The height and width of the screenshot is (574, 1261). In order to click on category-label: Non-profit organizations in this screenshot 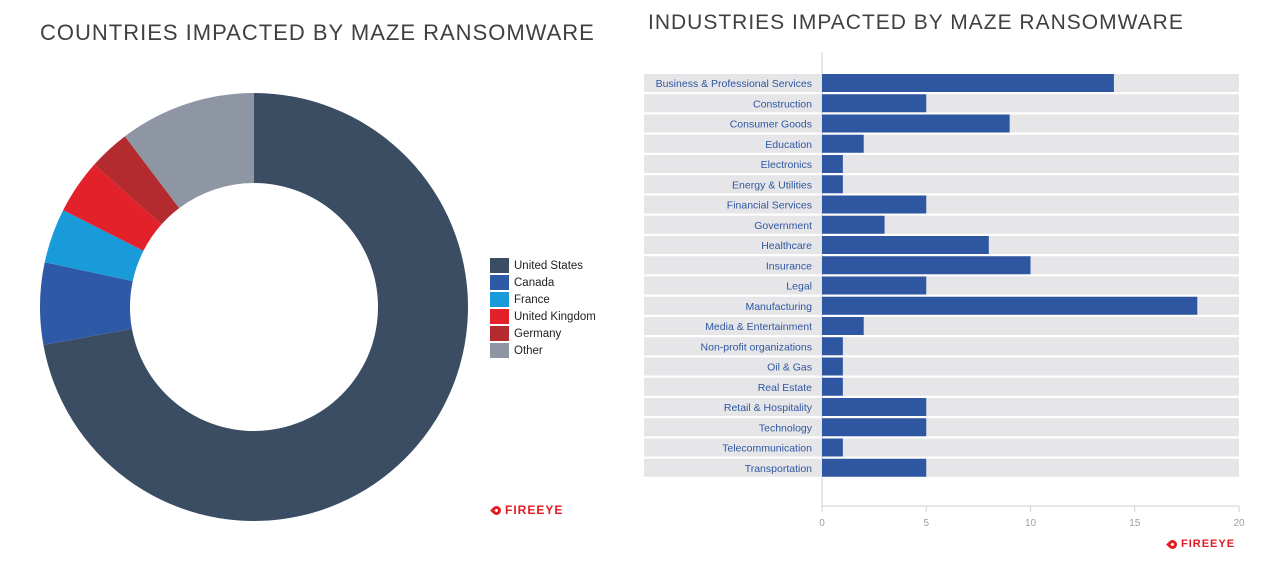, I will do `click(756, 347)`.